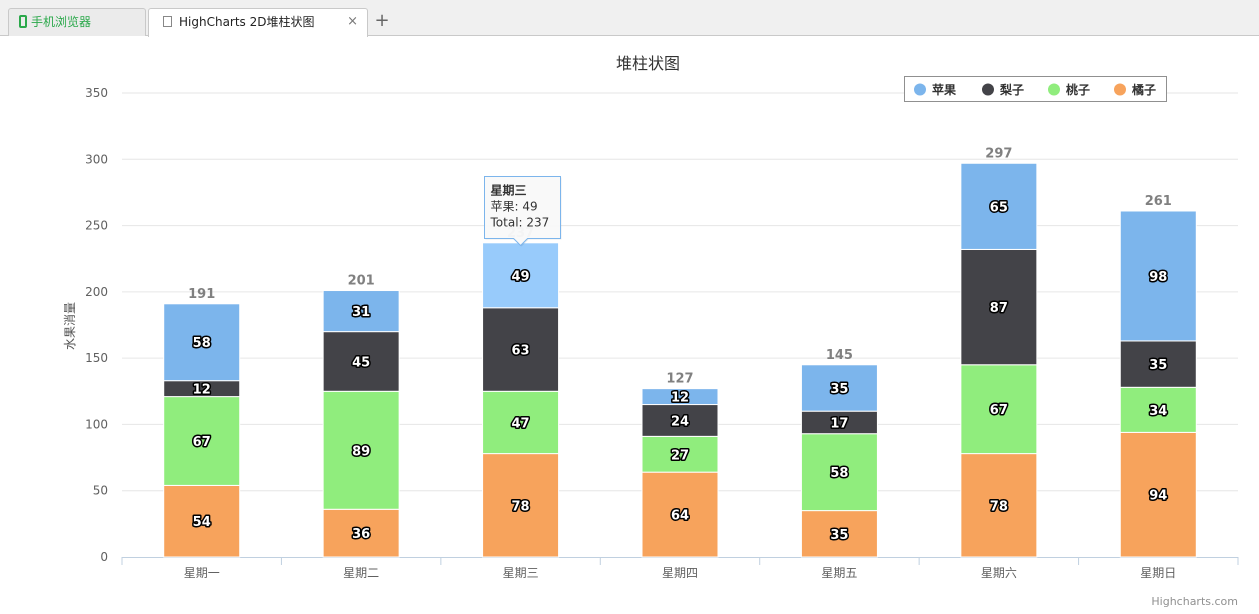  Describe the element at coordinates (361, 281) in the screenshot. I see `stack-total-label: 201` at that location.